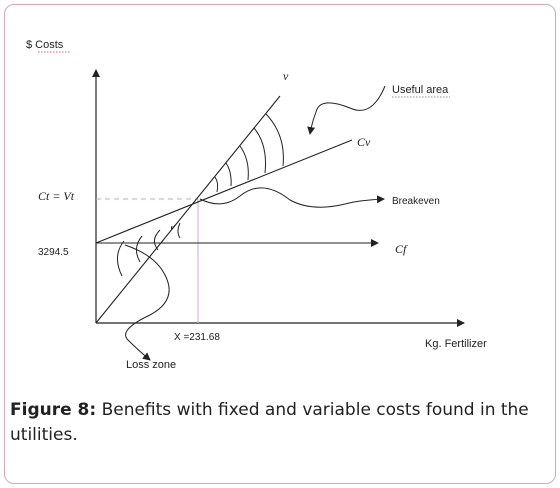  Describe the element at coordinates (346, 110) in the screenshot. I see `useful-area-pointer` at that location.